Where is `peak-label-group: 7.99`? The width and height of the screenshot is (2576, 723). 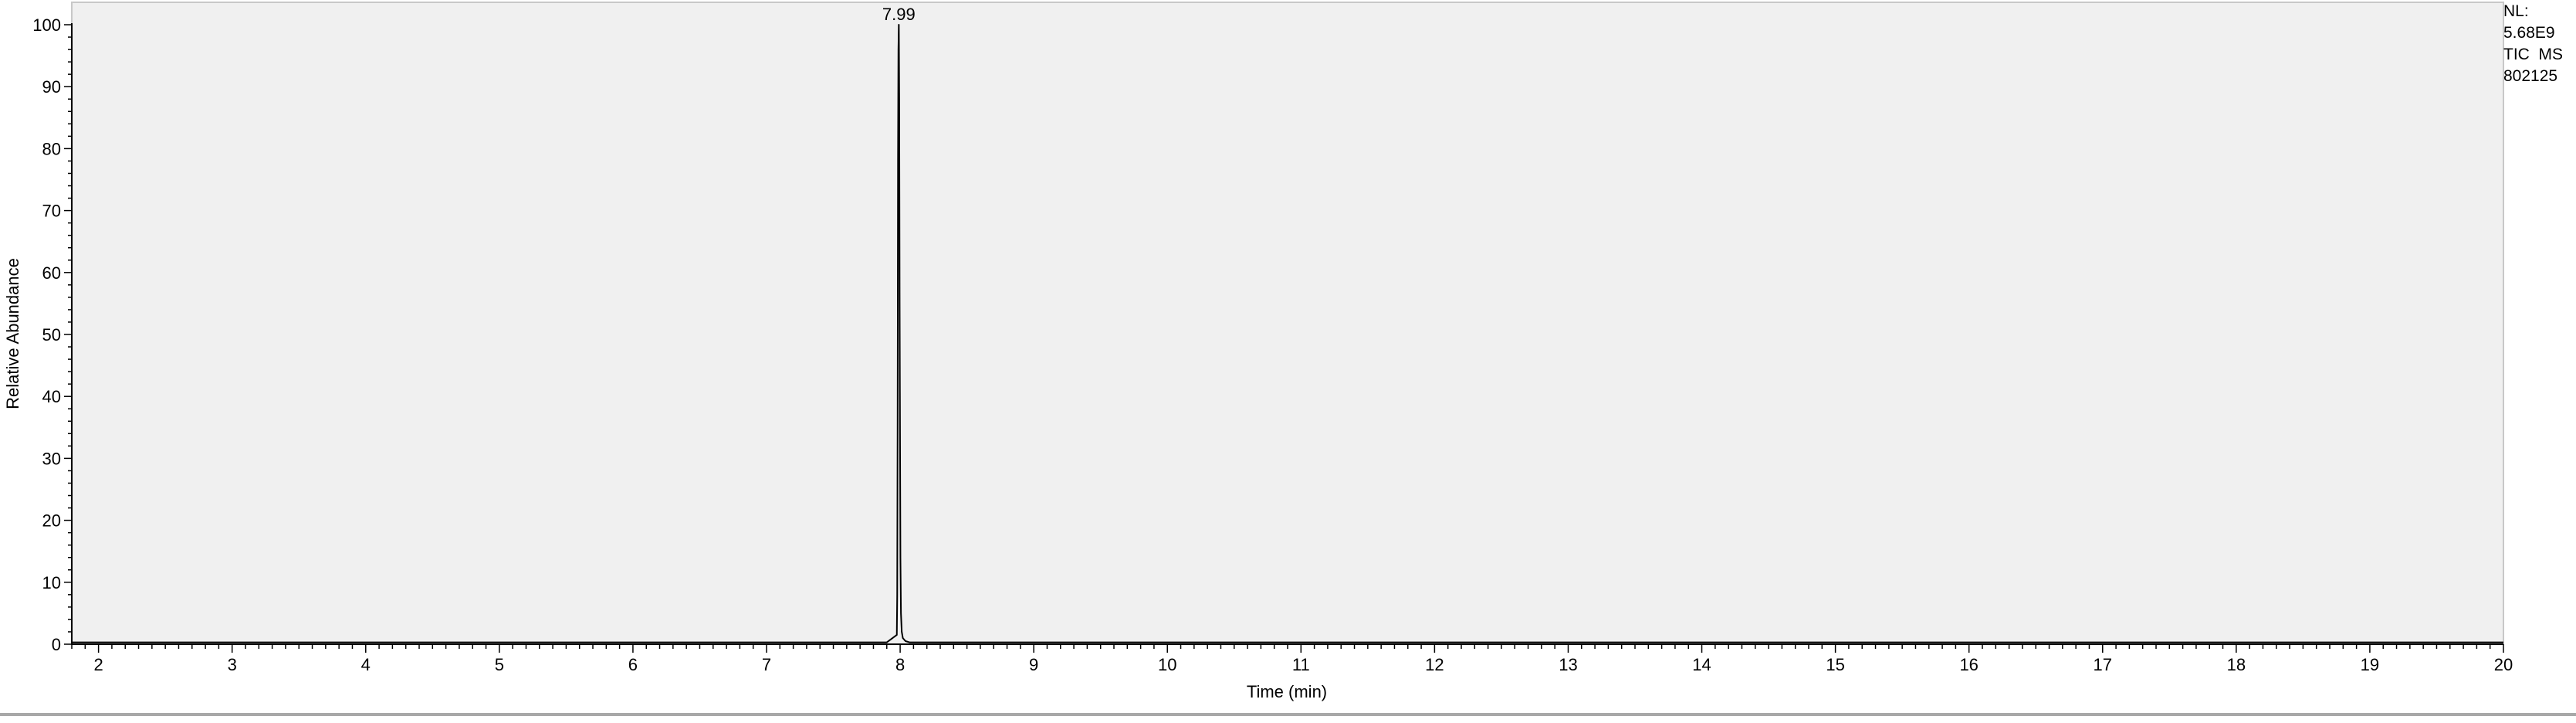
peak-label-group: 7.99 is located at coordinates (899, 15).